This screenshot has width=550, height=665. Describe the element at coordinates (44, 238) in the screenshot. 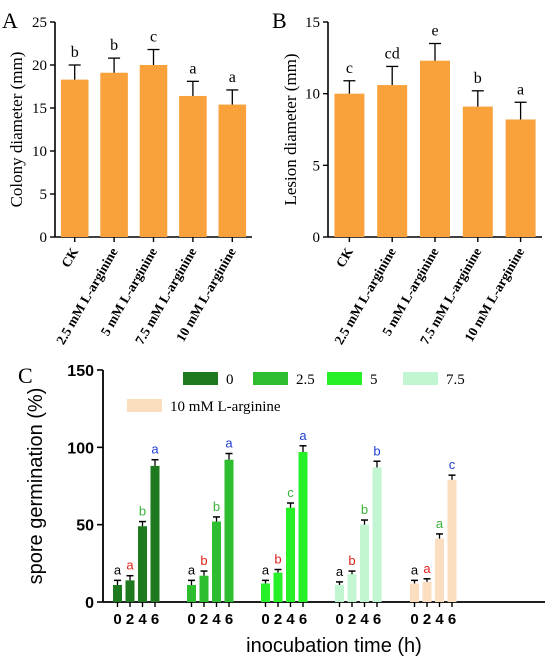

I see `y-tick-label: 0` at that location.